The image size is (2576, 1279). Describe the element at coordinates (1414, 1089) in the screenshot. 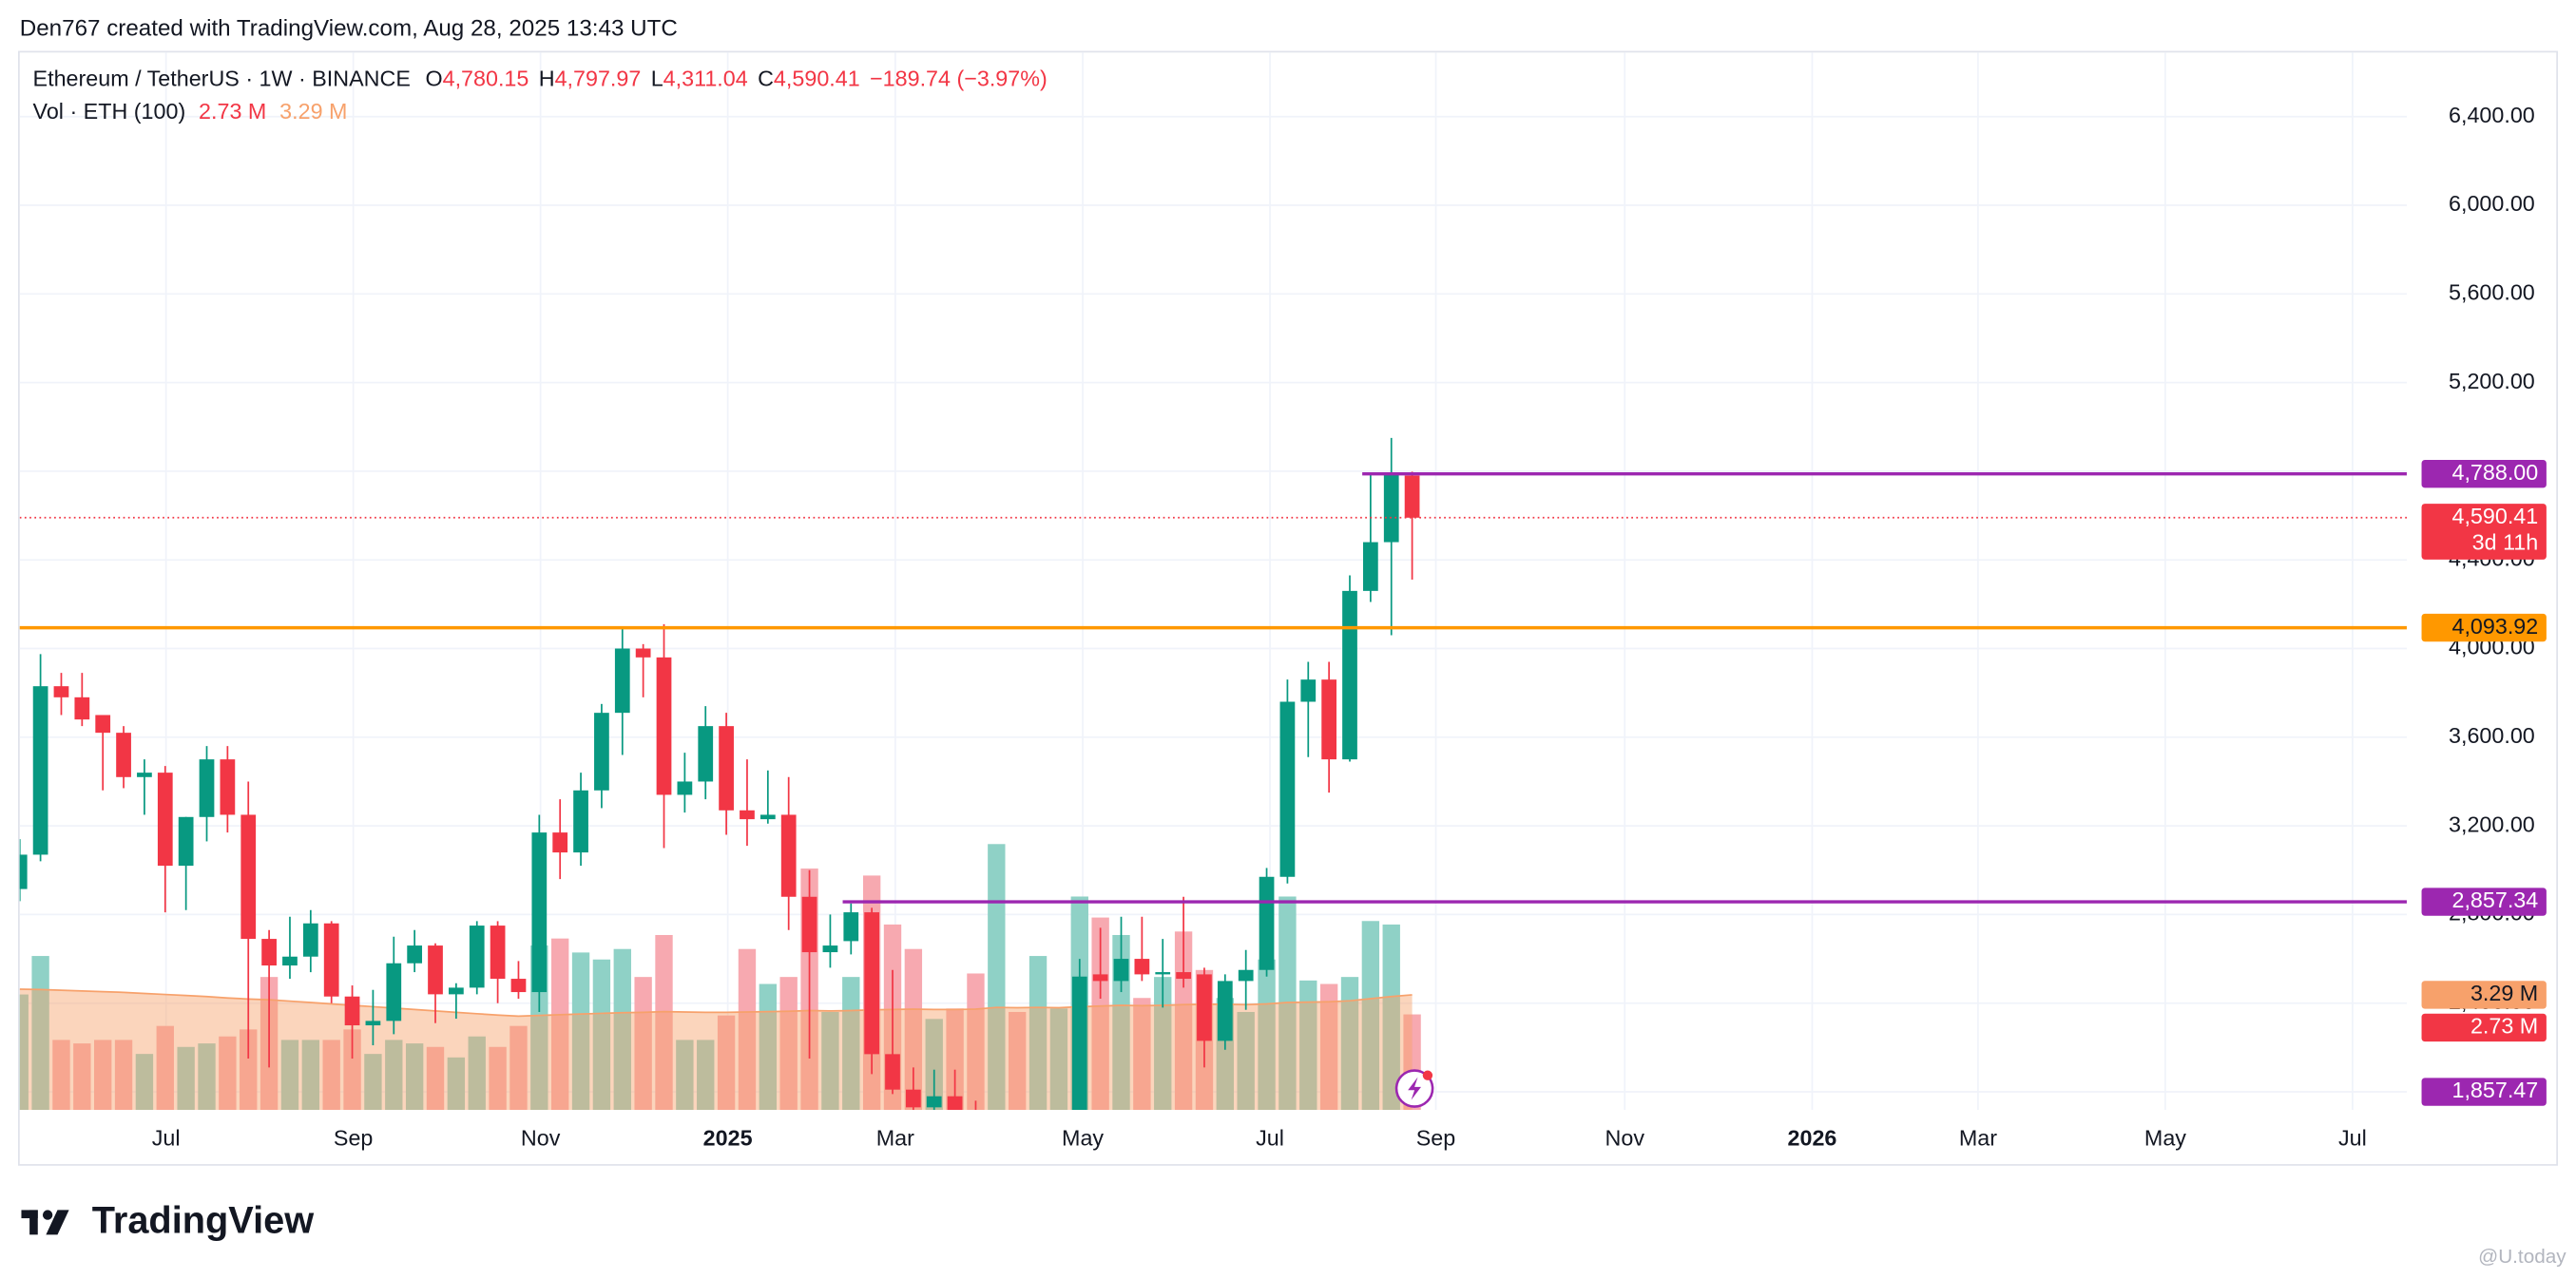

I see `alert-icon` at that location.